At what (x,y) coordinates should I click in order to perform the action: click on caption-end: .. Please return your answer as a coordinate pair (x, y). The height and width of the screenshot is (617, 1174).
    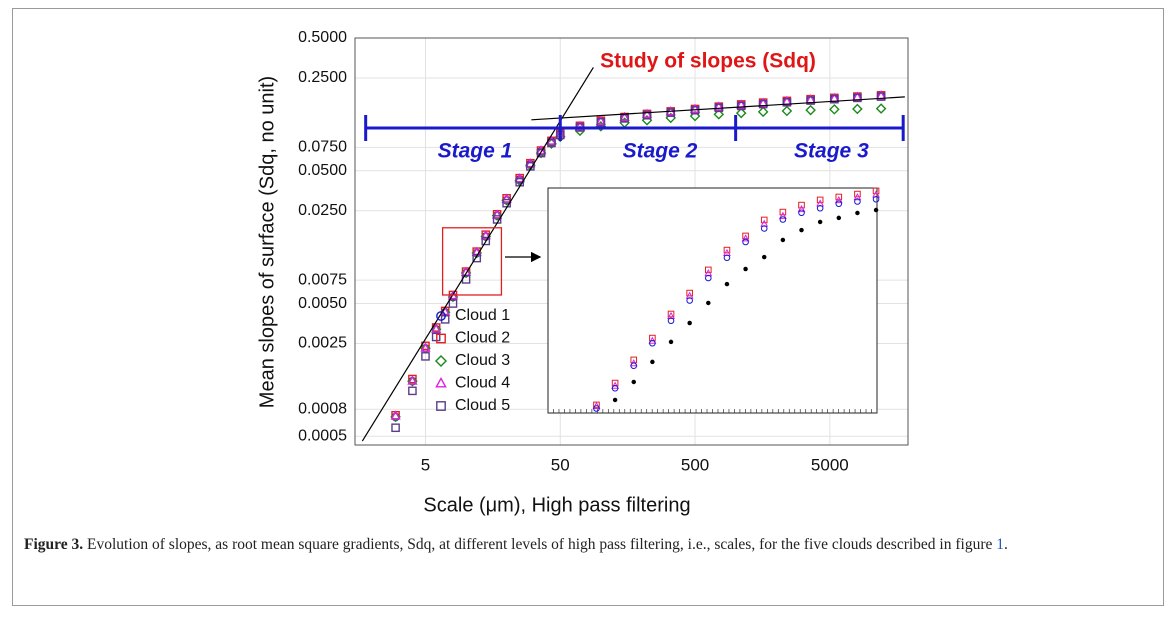
    Looking at the image, I should click on (1006, 544).